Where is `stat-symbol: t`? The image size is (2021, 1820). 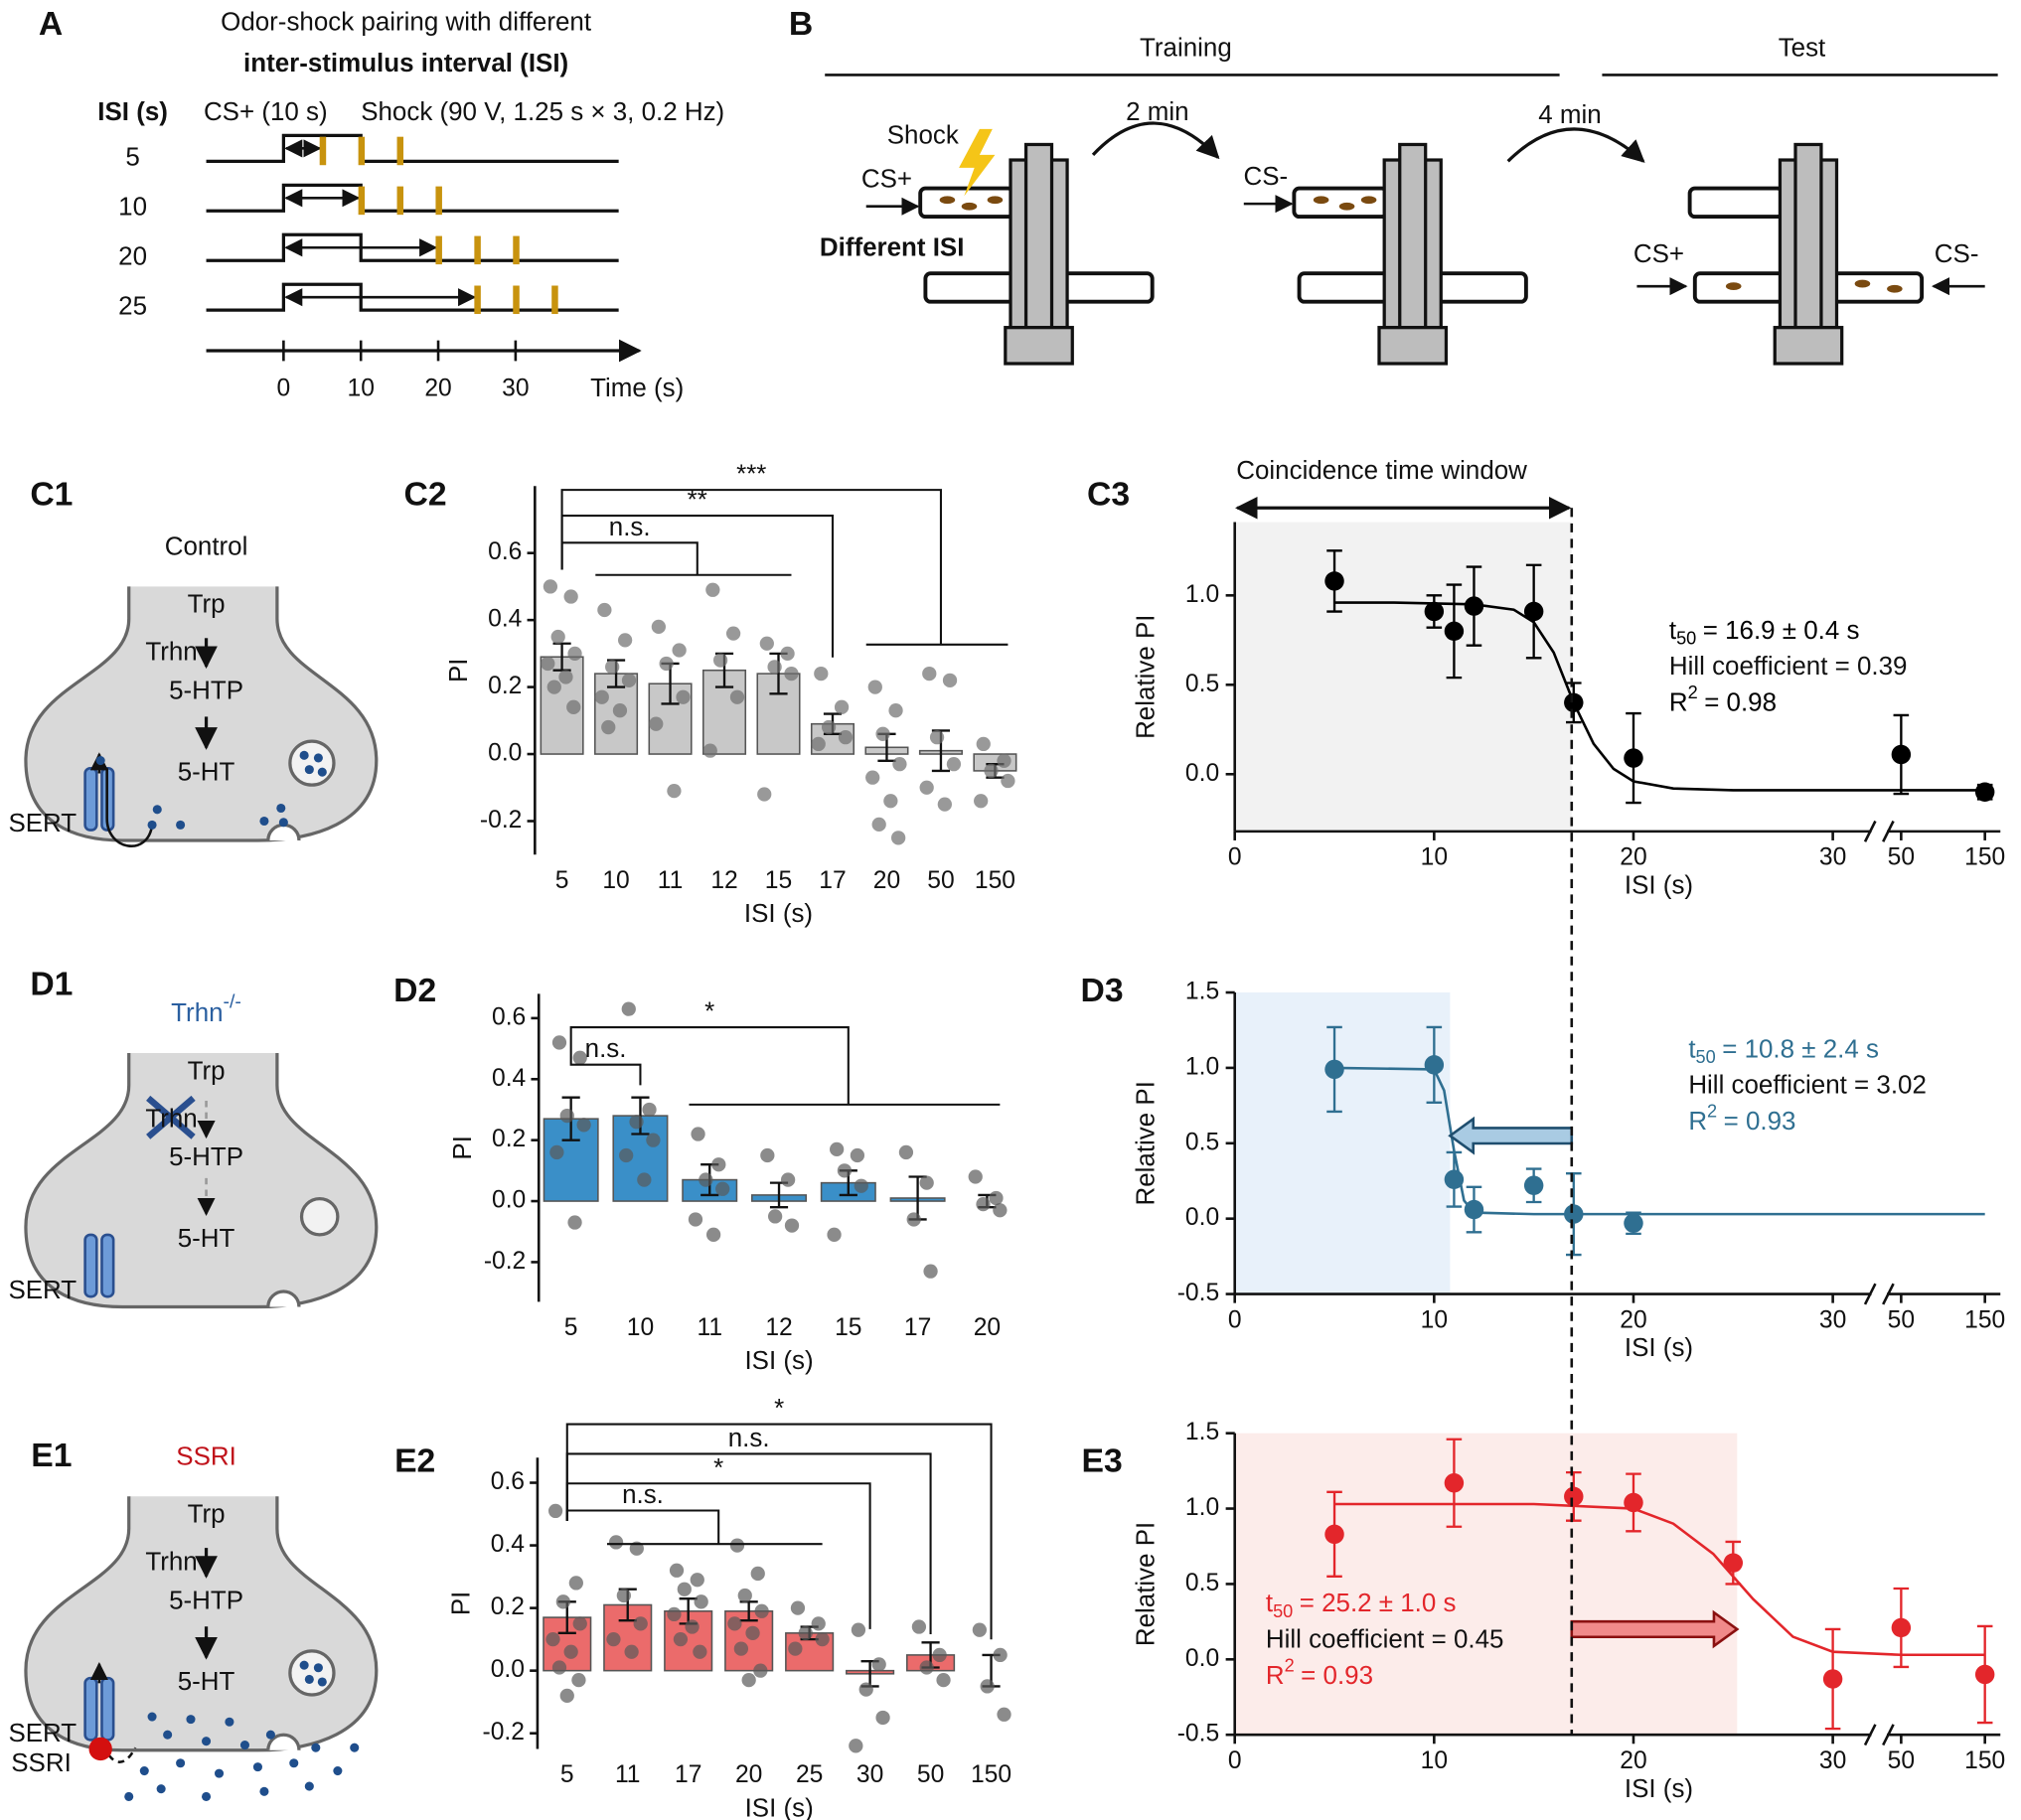 stat-symbol: t is located at coordinates (1270, 1603).